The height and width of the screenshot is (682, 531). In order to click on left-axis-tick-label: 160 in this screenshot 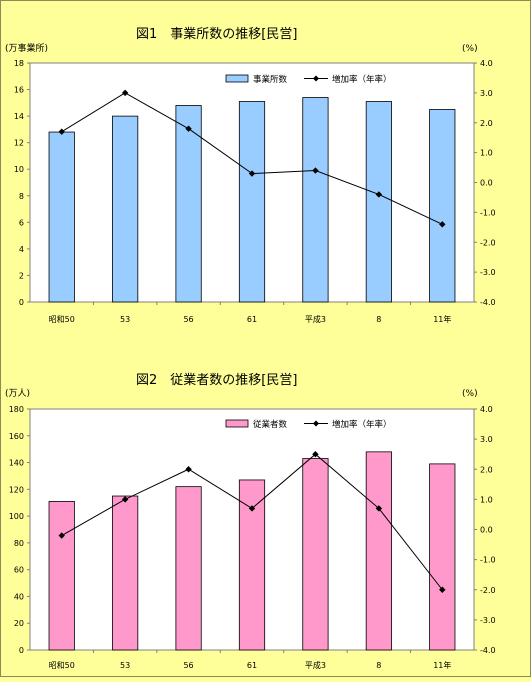, I will do `click(16, 436)`.